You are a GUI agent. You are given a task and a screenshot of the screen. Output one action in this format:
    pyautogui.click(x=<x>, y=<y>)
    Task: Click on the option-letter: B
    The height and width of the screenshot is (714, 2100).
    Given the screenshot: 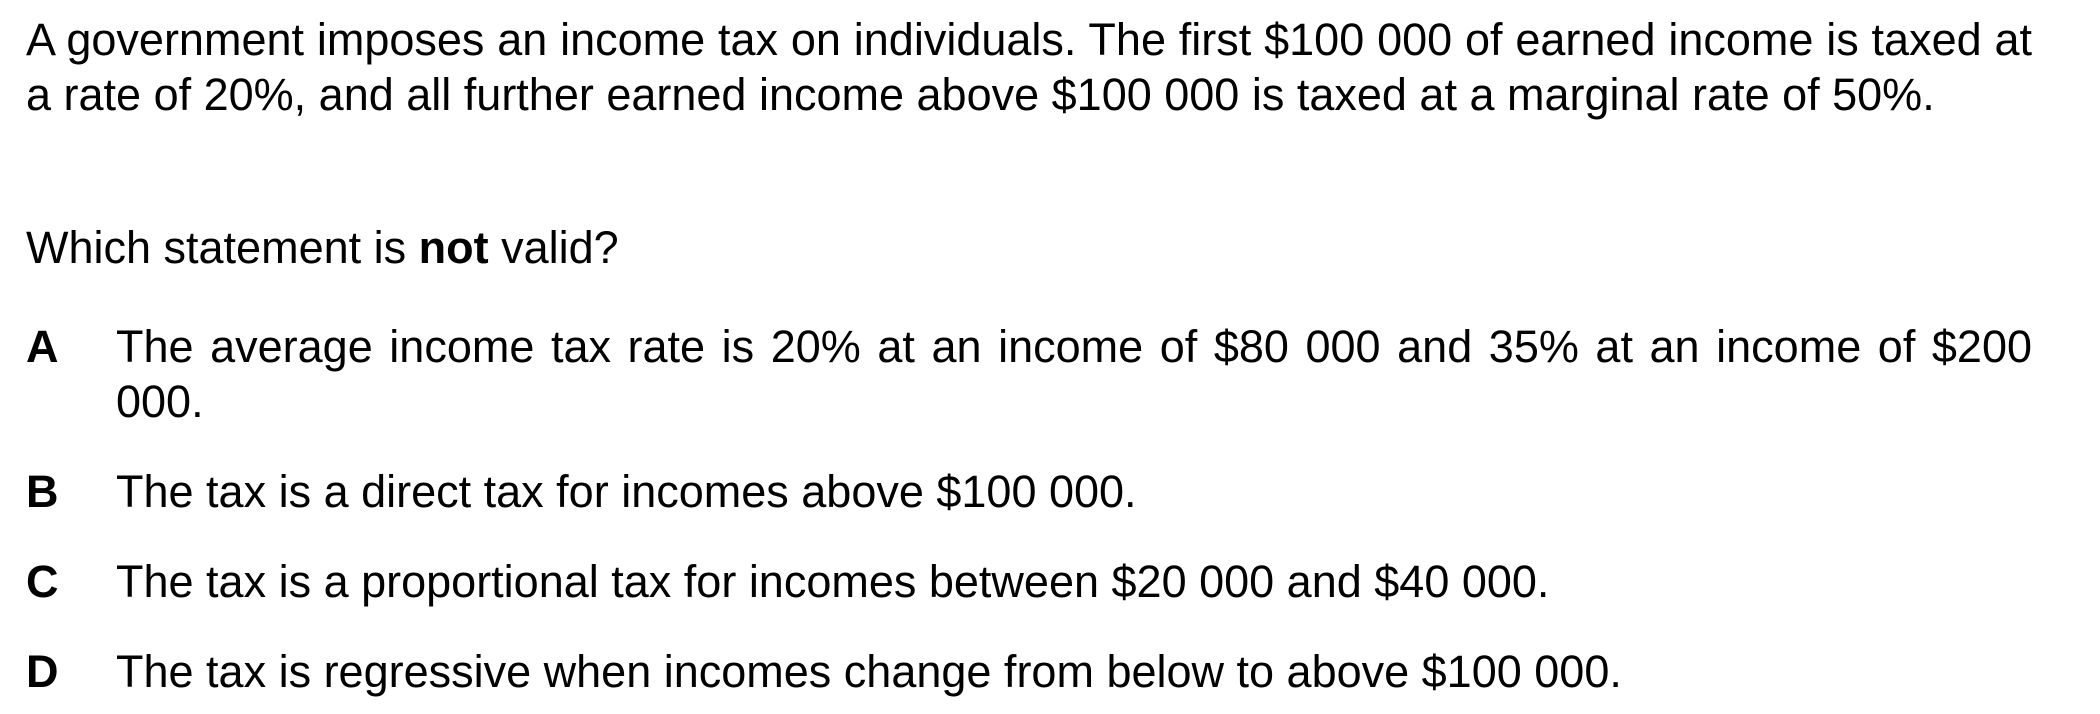 What is the action you would take?
    pyautogui.click(x=42, y=491)
    